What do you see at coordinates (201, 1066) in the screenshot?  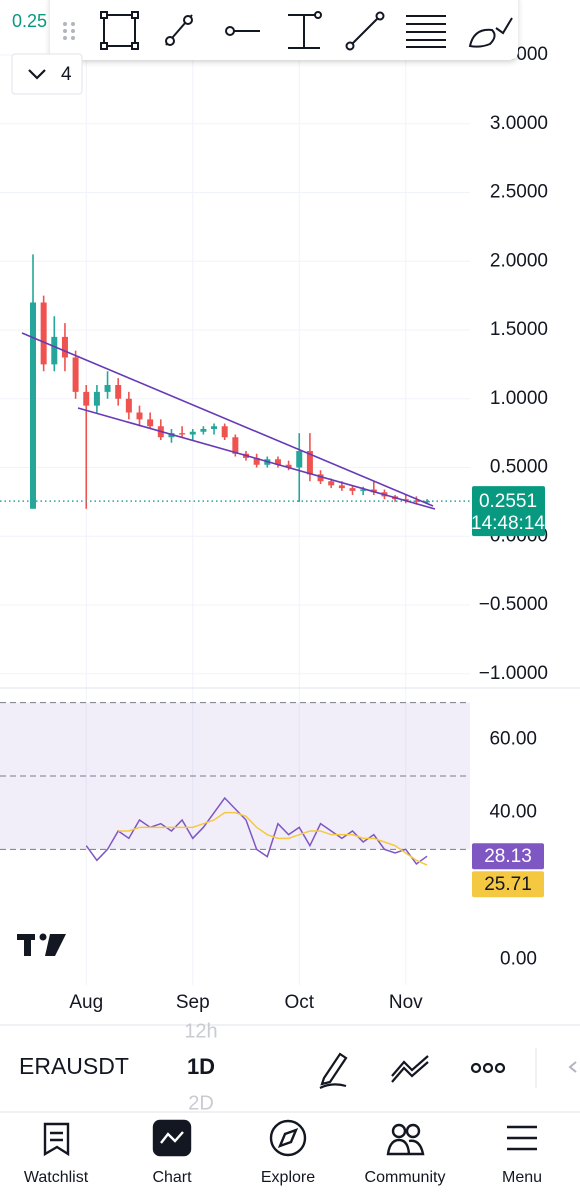 I see `interval: 1D` at bounding box center [201, 1066].